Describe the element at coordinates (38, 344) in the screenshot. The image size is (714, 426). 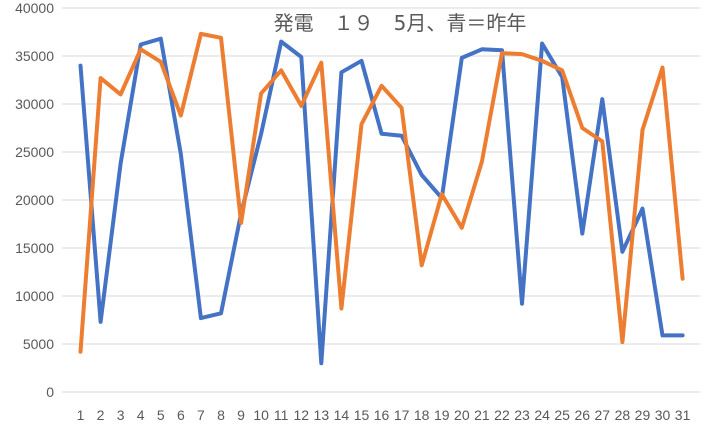
I see `y-tick-label: 5000` at that location.